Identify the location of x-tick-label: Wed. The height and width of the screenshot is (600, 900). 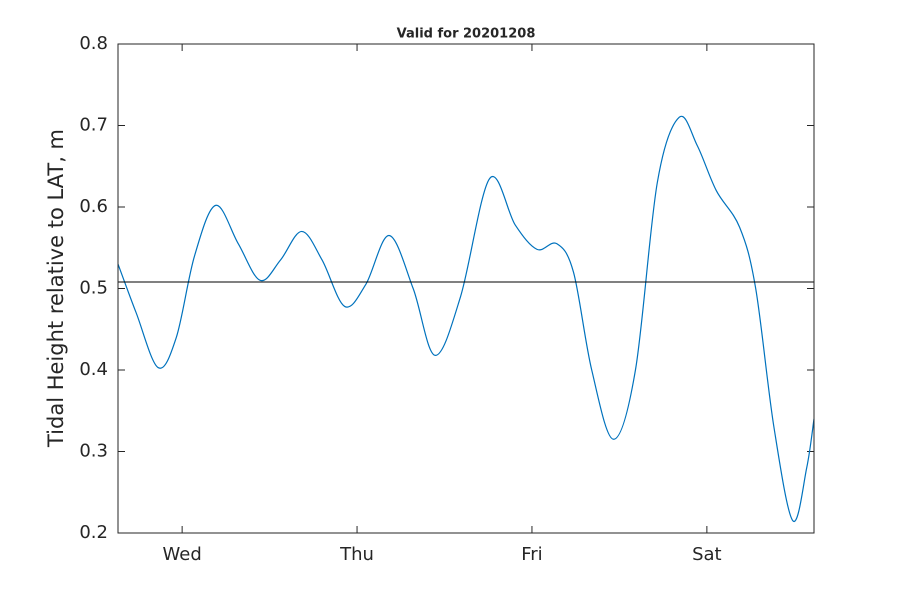
(182, 554).